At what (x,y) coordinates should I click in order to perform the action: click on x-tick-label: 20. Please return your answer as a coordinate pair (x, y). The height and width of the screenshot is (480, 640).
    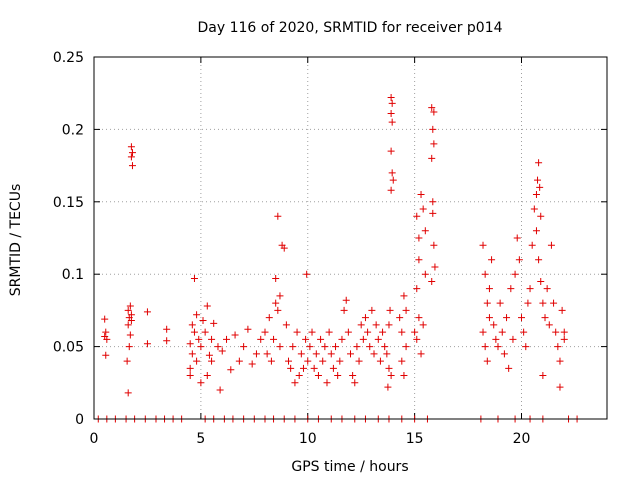
    Looking at the image, I should click on (522, 439).